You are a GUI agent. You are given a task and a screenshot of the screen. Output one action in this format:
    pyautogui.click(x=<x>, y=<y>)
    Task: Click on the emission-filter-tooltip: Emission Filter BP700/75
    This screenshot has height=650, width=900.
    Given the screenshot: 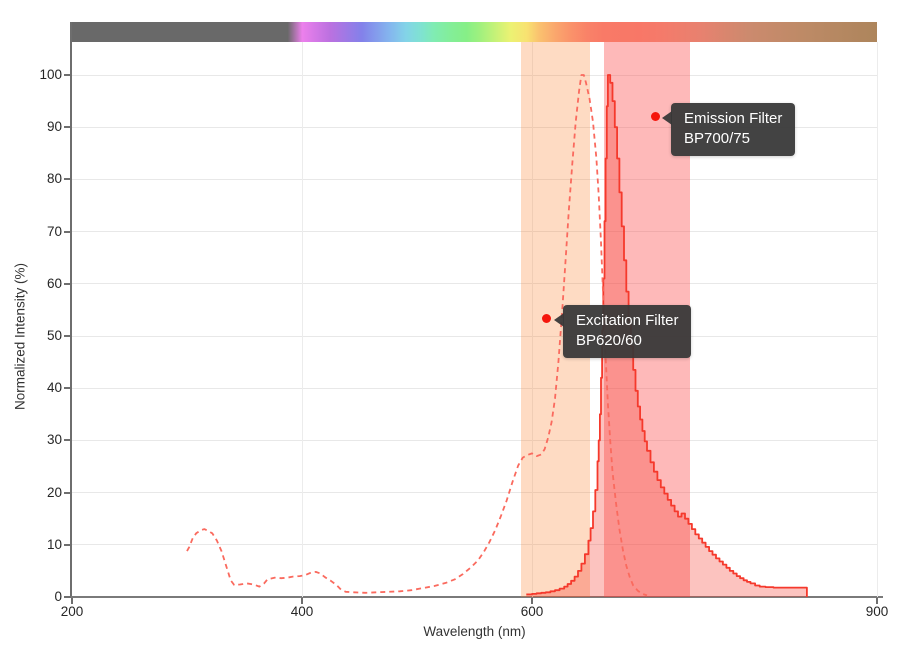 What is the action you would take?
    pyautogui.click(x=729, y=129)
    